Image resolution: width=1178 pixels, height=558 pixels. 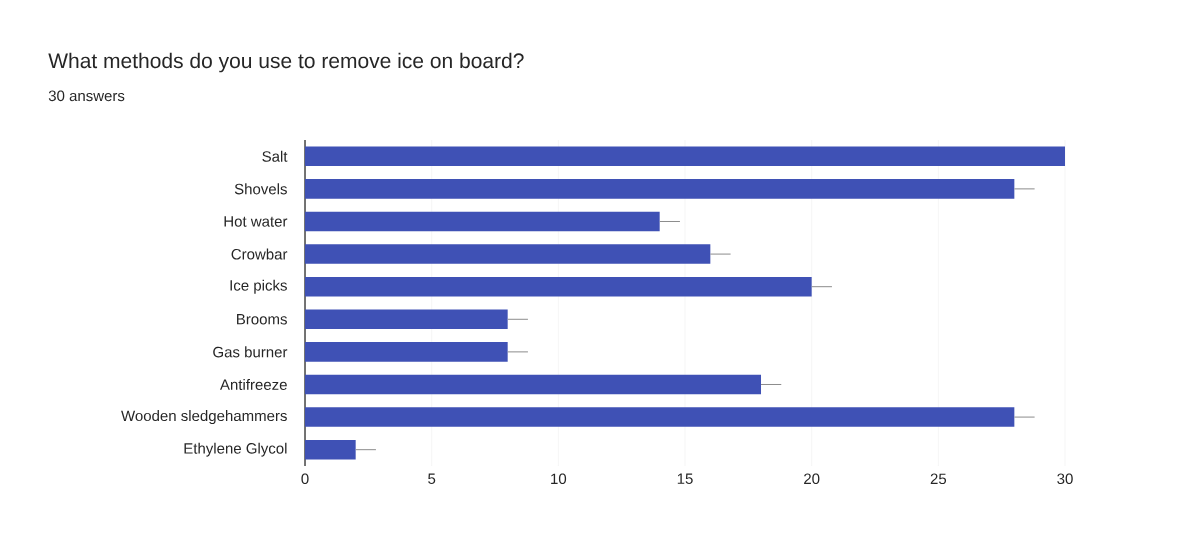 I want to click on x-tick-label: 5, so click(x=432, y=478).